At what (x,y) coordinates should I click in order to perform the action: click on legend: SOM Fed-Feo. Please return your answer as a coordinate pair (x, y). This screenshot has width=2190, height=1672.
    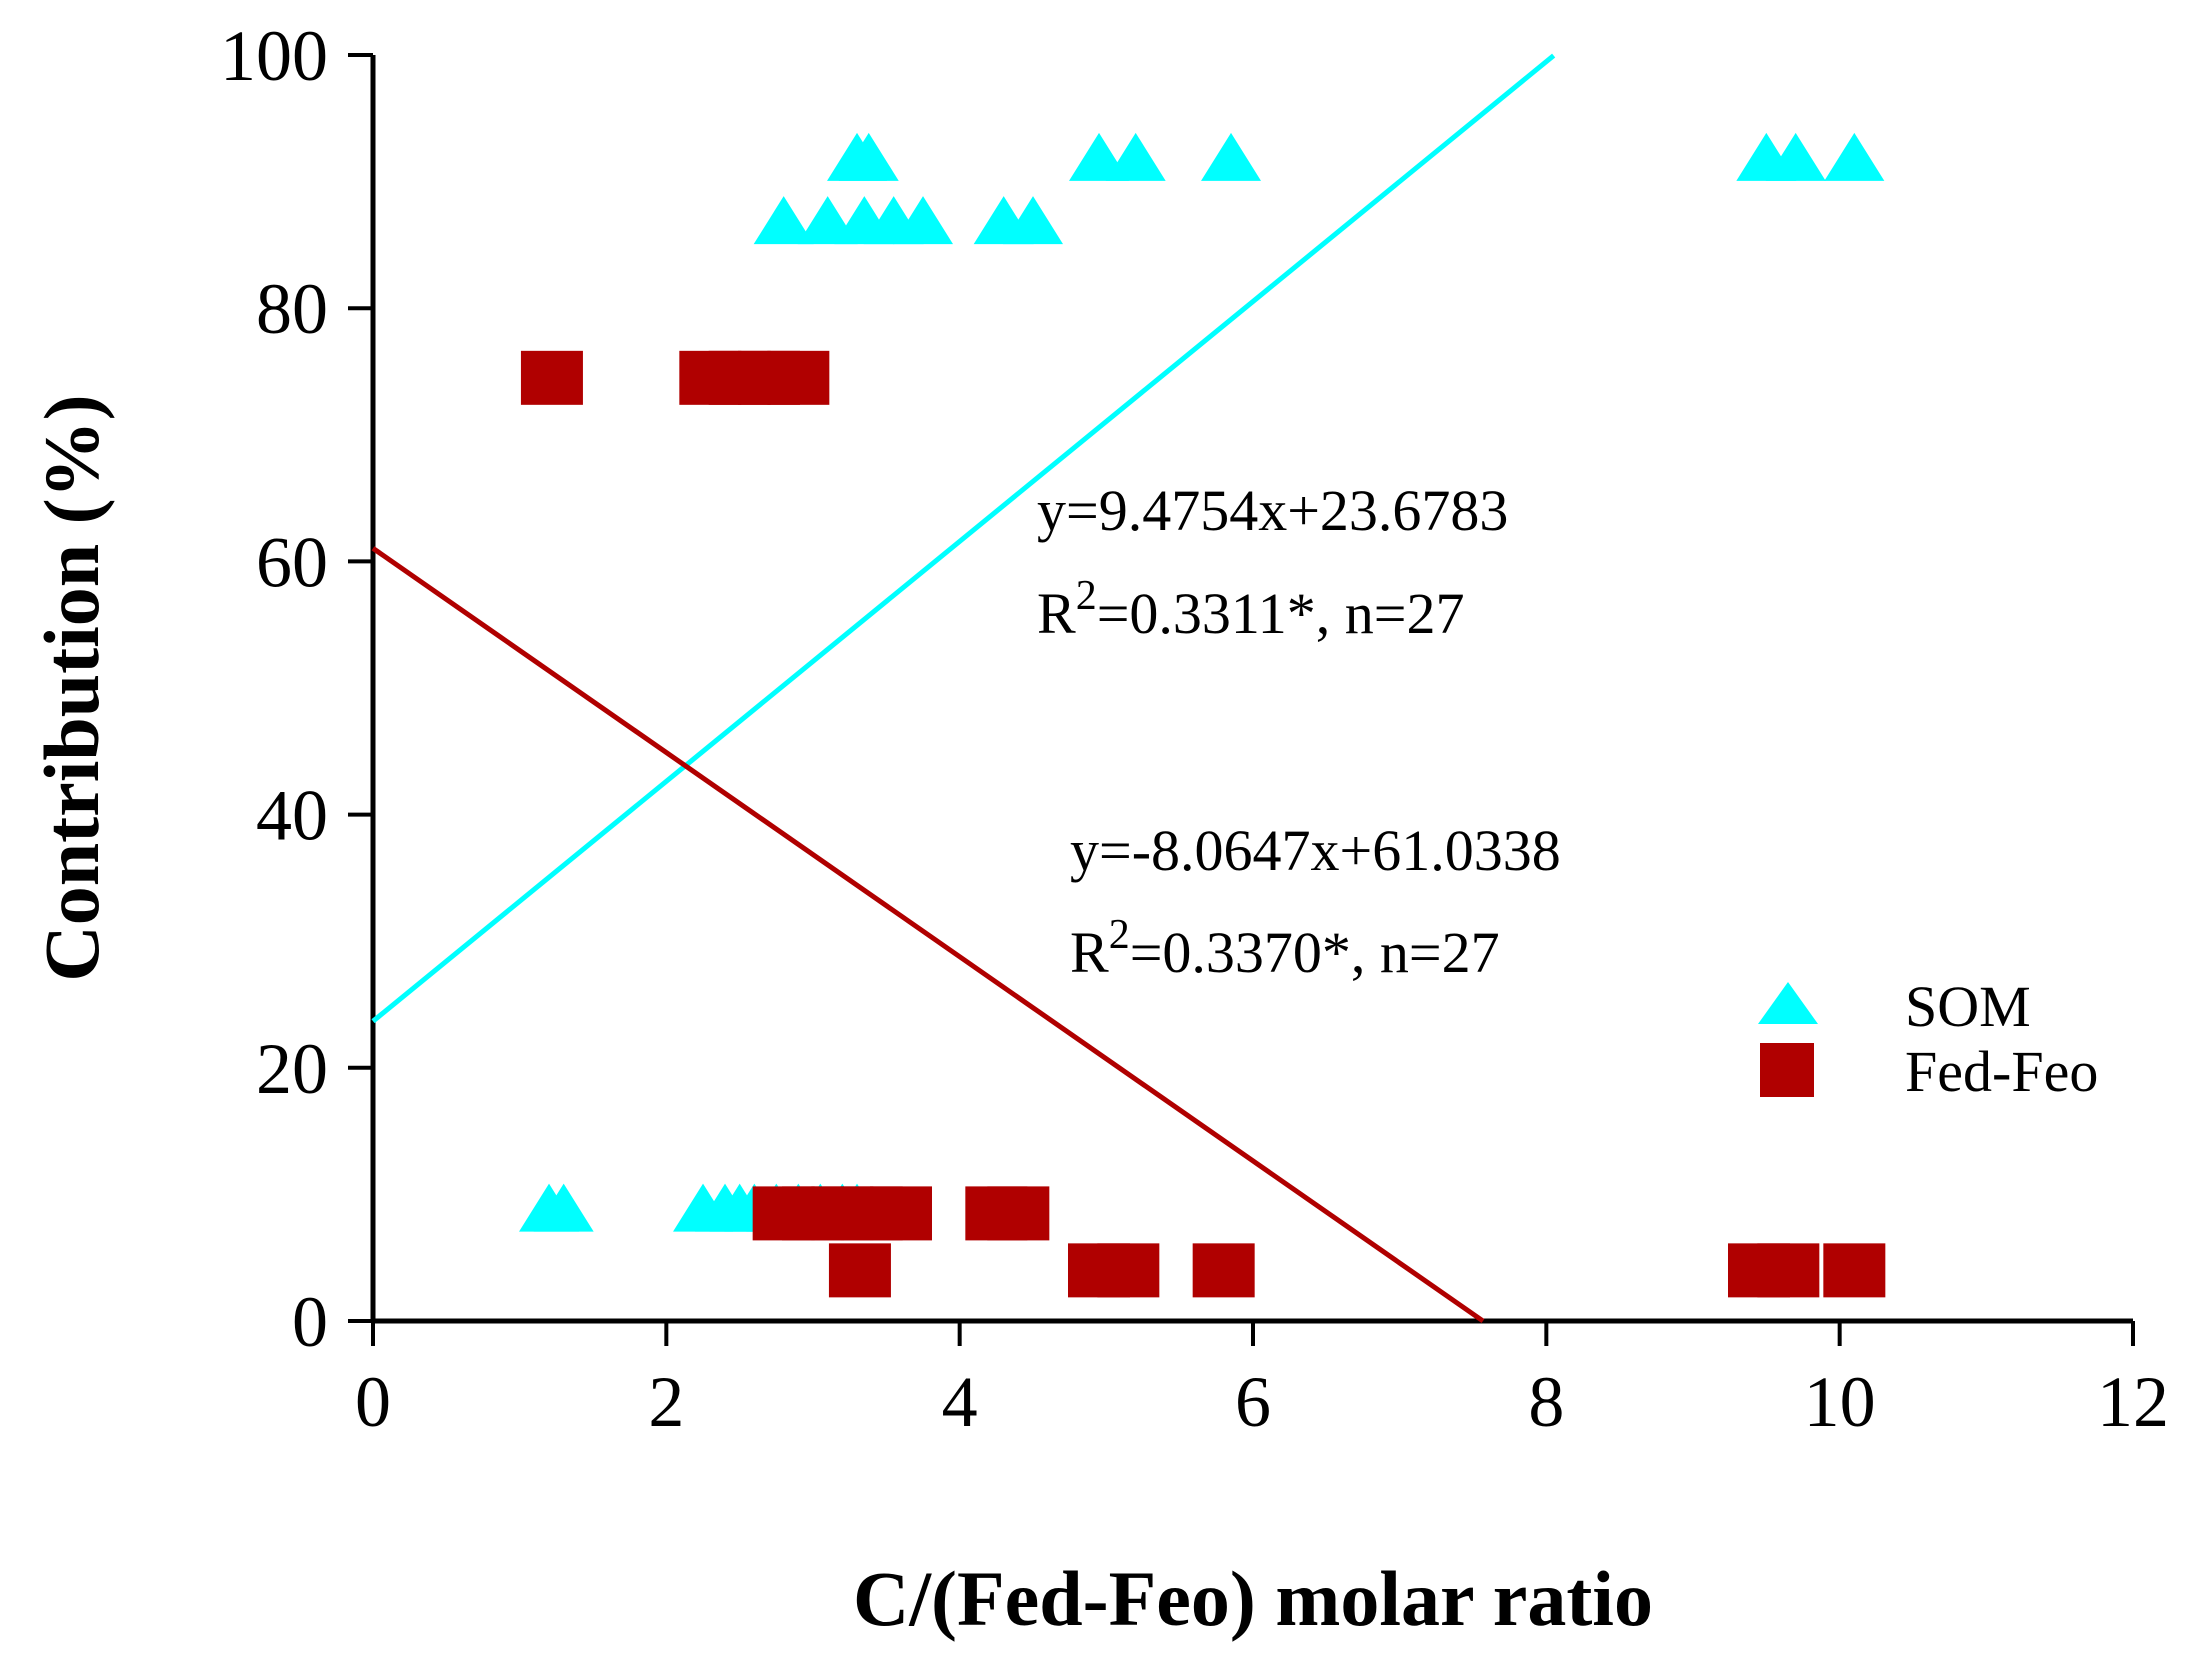
    Looking at the image, I should click on (1928, 1039).